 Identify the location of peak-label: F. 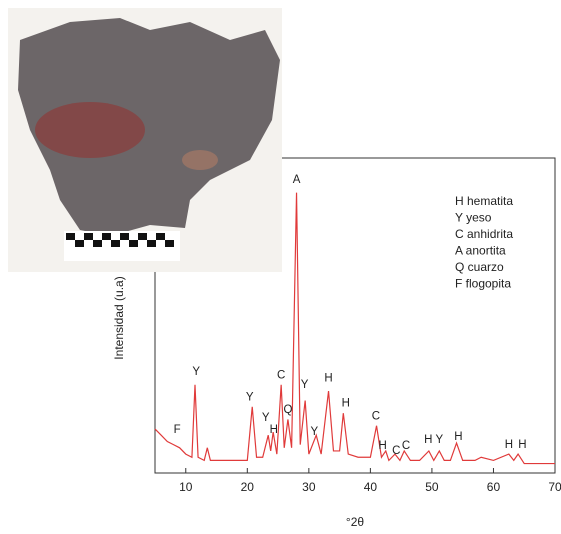
(177, 430).